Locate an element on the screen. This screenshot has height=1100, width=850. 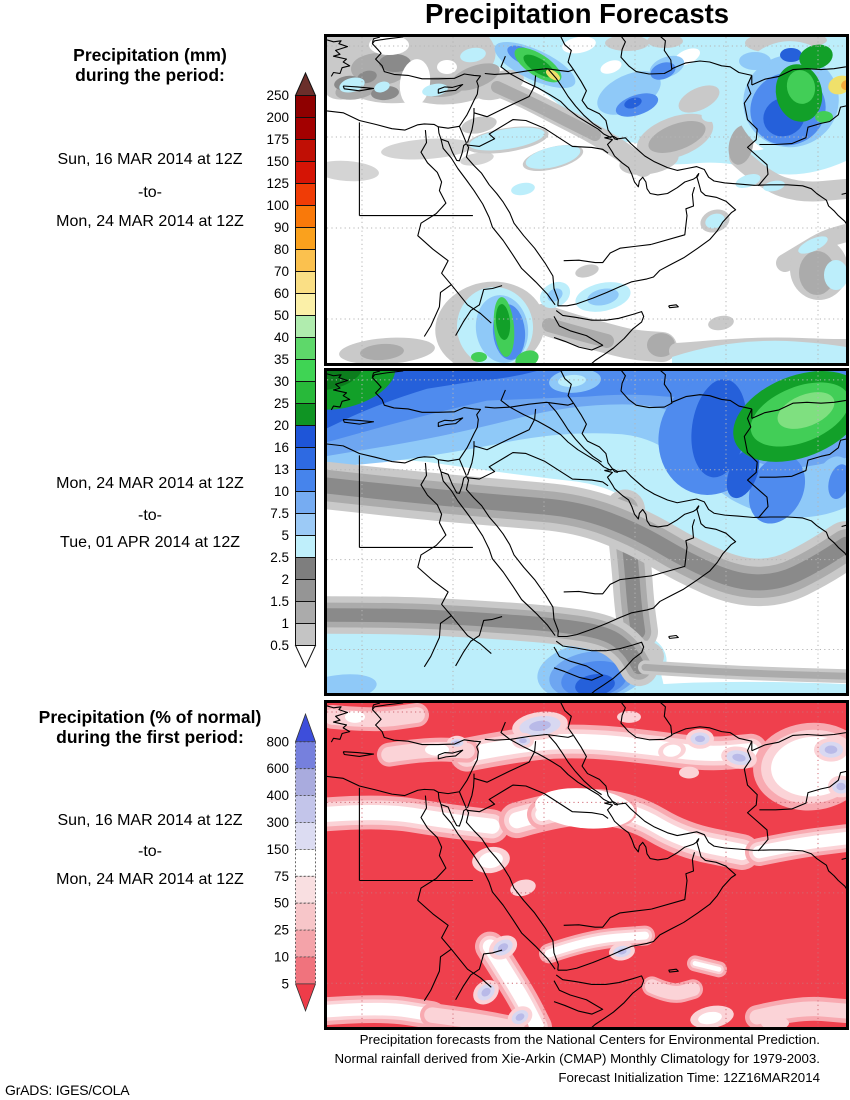
svg-text: 80 is located at coordinates (281, 249).